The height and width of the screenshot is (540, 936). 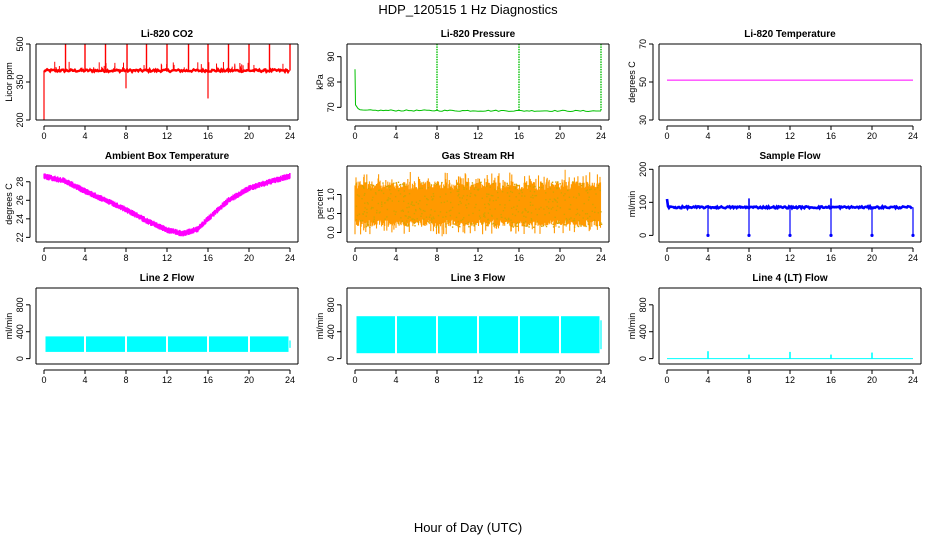 I want to click on y-tick-label: 800, so click(x=20, y=304).